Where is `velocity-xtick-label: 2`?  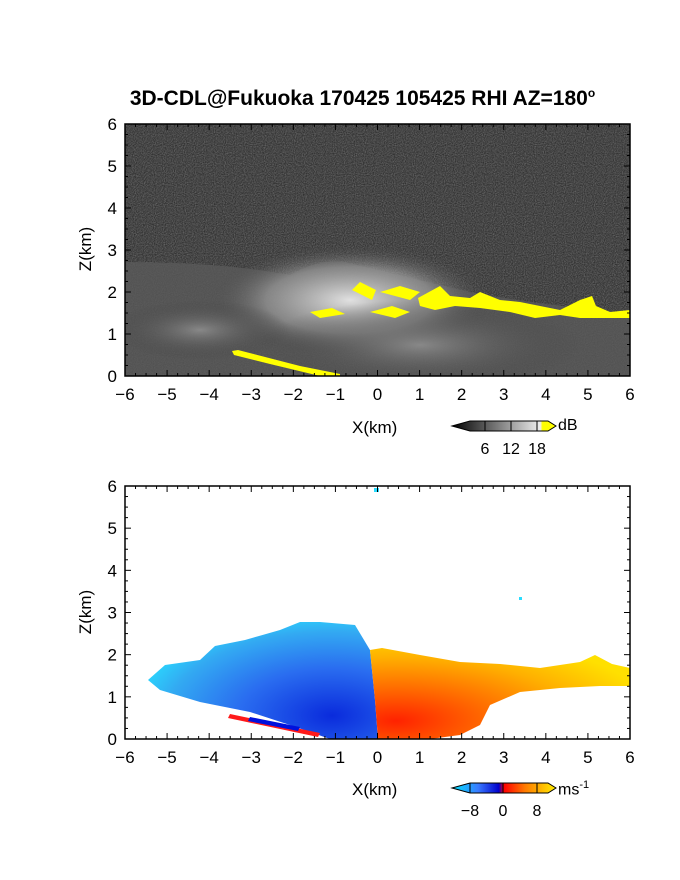 velocity-xtick-label: 2 is located at coordinates (461, 757).